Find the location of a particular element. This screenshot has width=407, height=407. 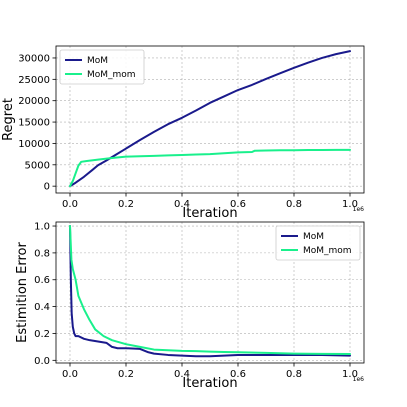

y-tick-label: 0.4 is located at coordinates (42, 307).